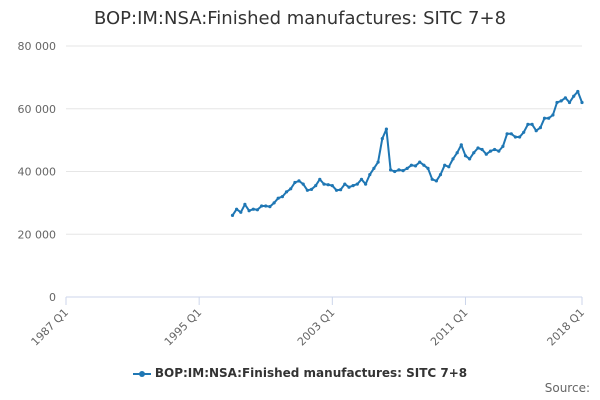 The width and height of the screenshot is (600, 400). Describe the element at coordinates (37, 46) in the screenshot. I see `y-tick-label: 80 000` at that location.